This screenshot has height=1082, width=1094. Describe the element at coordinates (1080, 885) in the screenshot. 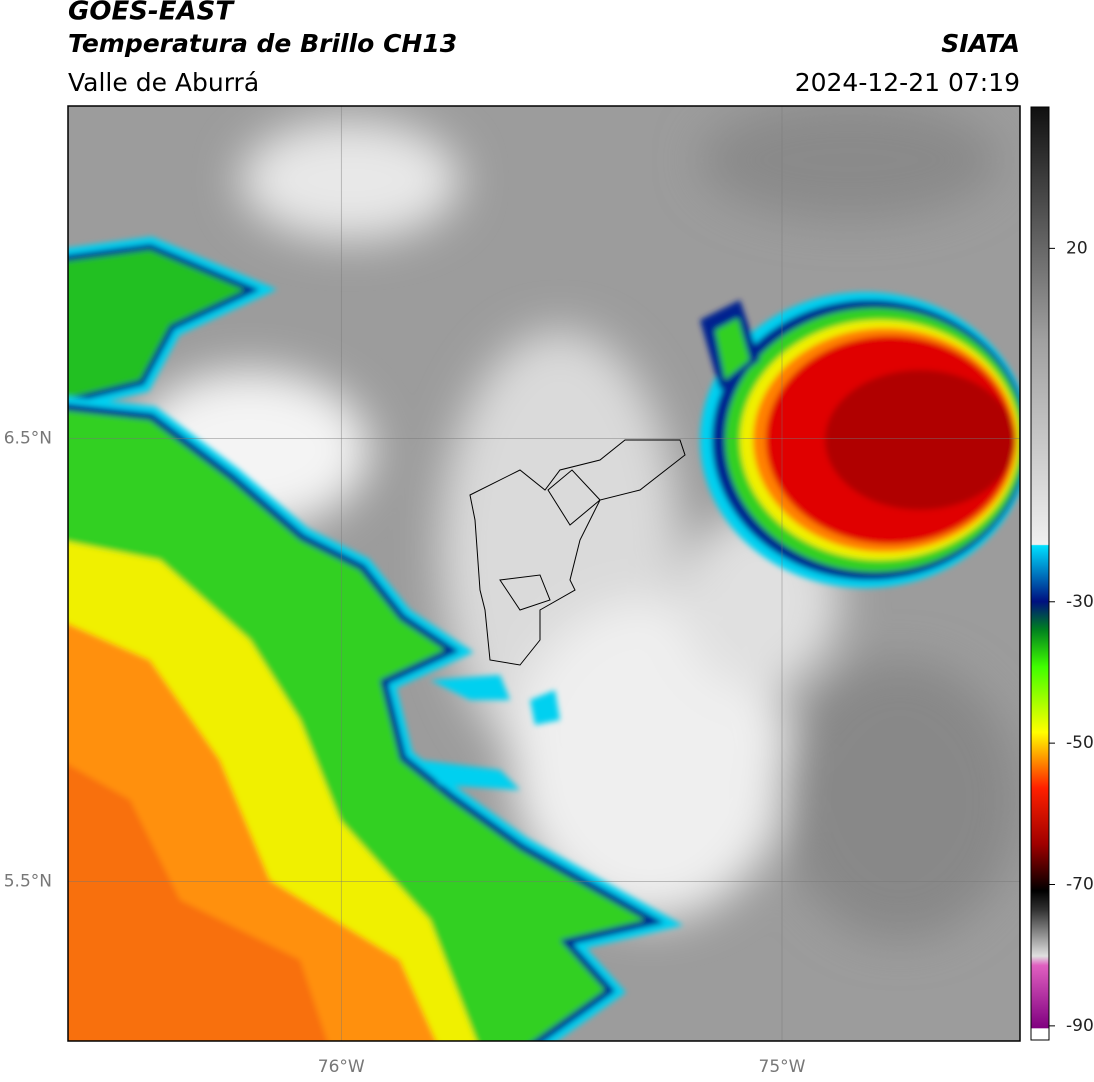

I see `colorbar-label: -70` at that location.